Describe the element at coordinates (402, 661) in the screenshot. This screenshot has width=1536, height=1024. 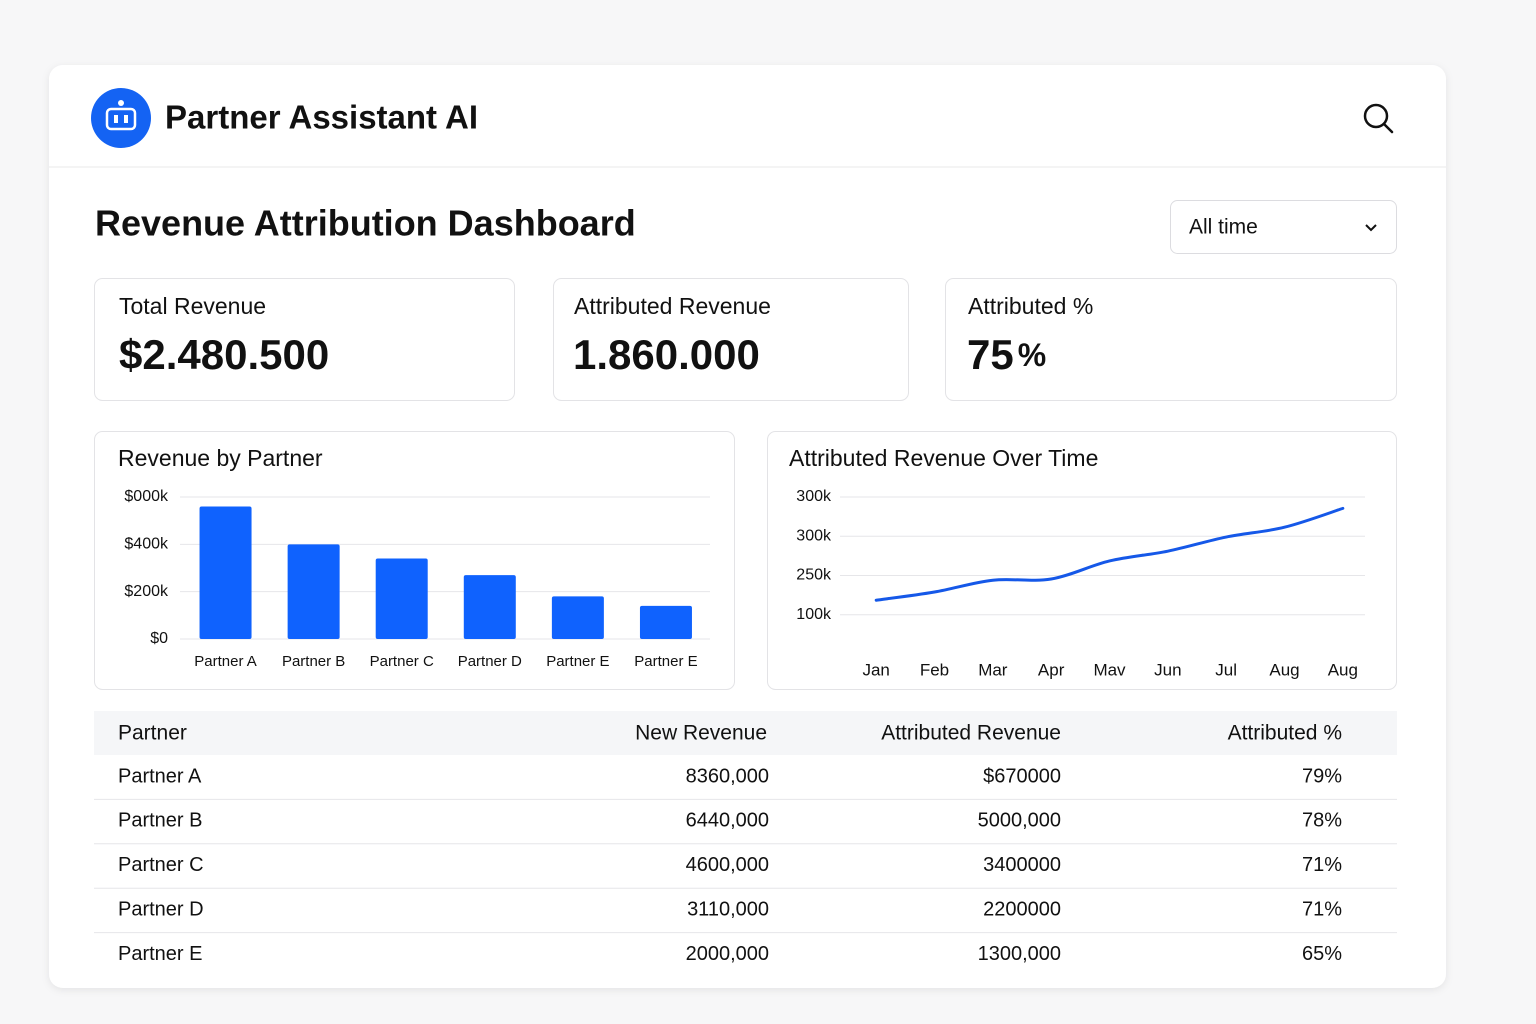
I see `x-tick-label: Partner C` at that location.